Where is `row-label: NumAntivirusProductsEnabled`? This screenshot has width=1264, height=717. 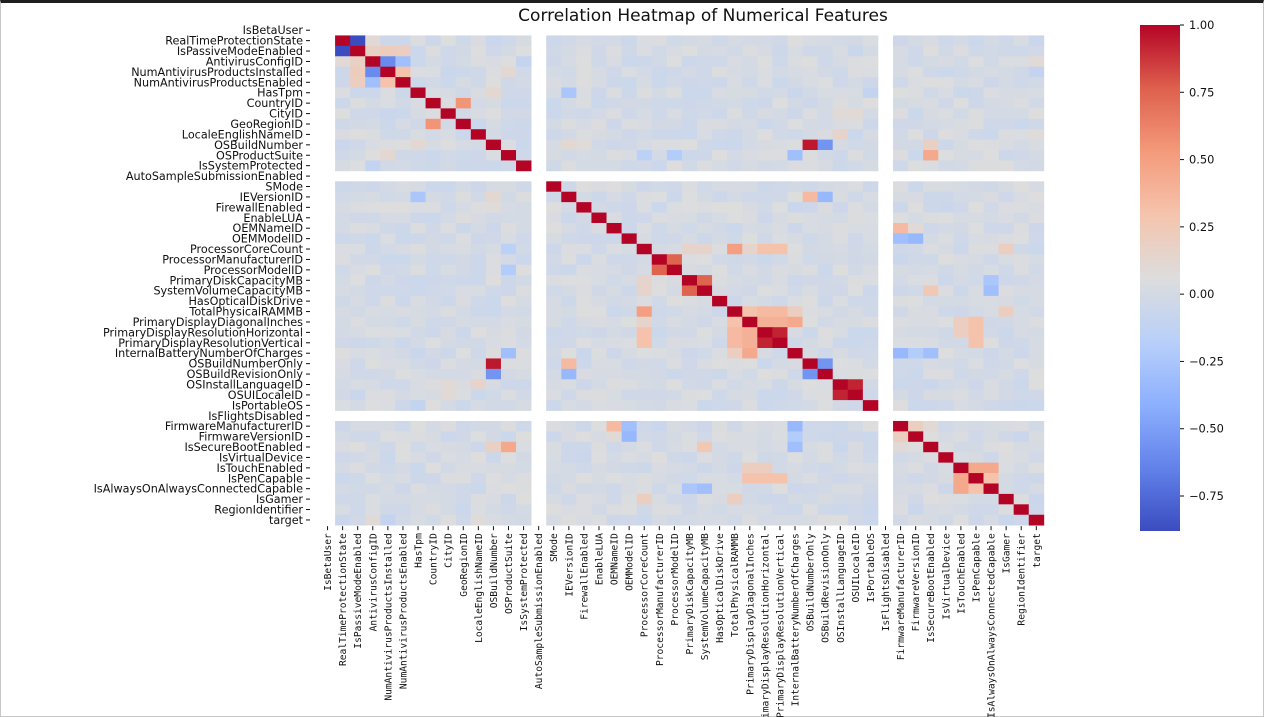
row-label: NumAntivirusProductsEnabled is located at coordinates (218, 82).